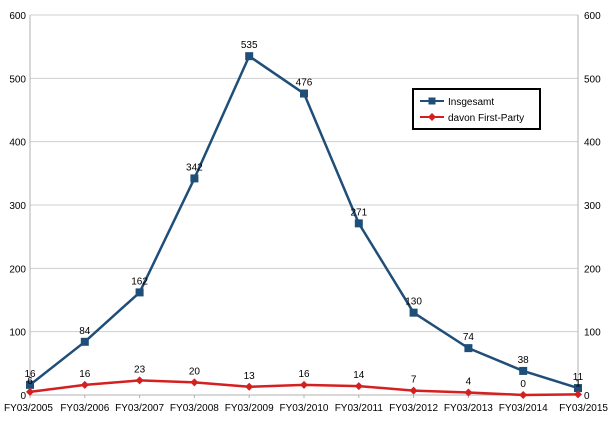 The width and height of the screenshot is (612, 430). What do you see at coordinates (23, 396) in the screenshot?
I see `y-tick-label: 0` at bounding box center [23, 396].